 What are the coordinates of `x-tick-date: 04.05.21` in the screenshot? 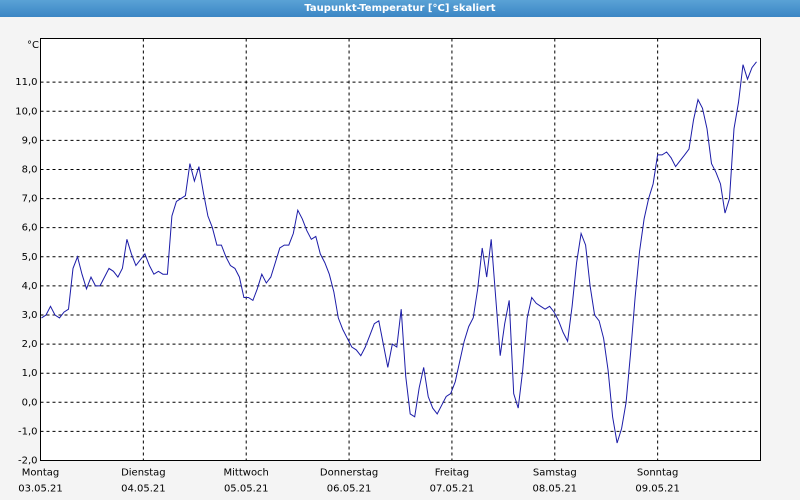 It's located at (143, 489).